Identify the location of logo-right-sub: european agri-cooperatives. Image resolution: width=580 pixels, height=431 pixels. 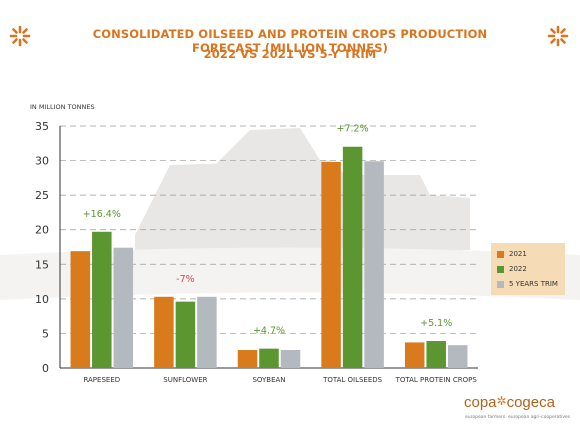
(539, 417).